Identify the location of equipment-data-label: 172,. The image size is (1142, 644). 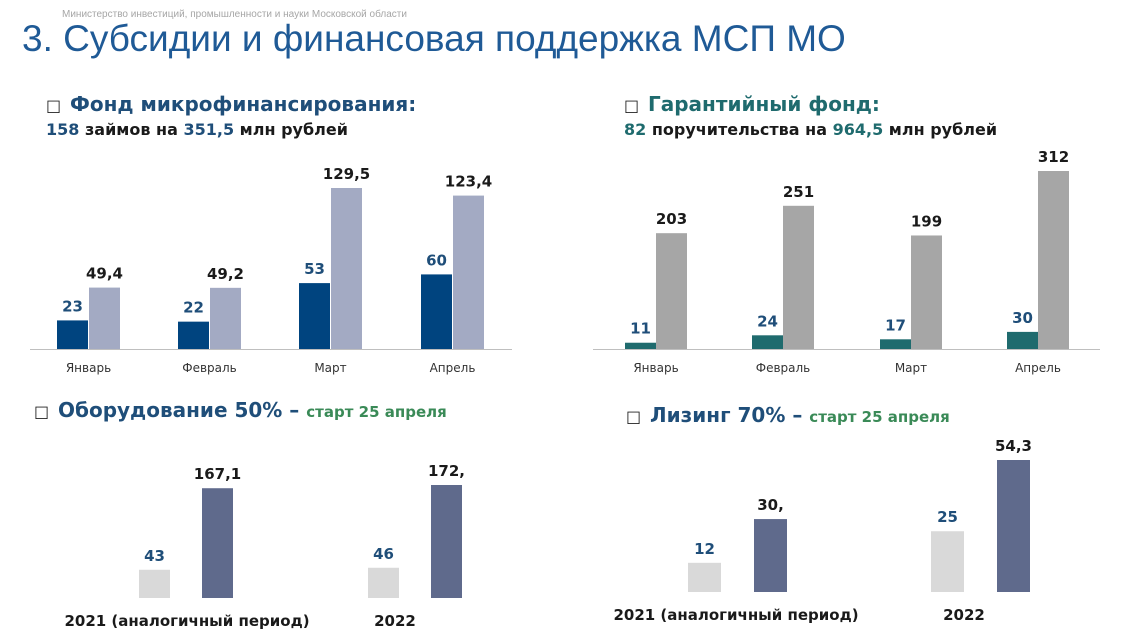
(446, 471).